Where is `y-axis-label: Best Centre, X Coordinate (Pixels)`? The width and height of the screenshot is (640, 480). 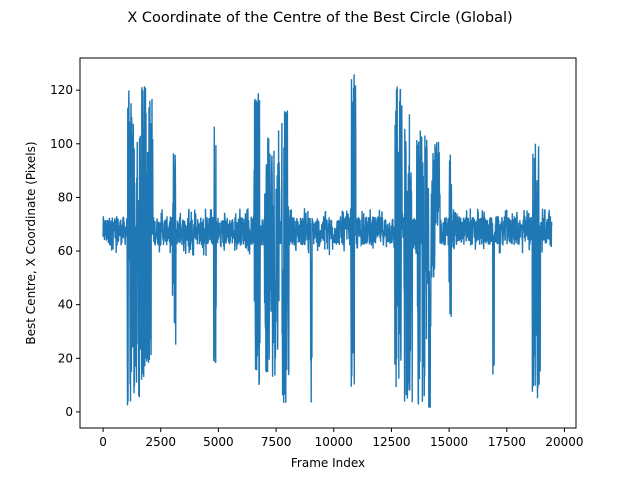 y-axis-label: Best Centre, X Coordinate (Pixels) is located at coordinates (31, 242).